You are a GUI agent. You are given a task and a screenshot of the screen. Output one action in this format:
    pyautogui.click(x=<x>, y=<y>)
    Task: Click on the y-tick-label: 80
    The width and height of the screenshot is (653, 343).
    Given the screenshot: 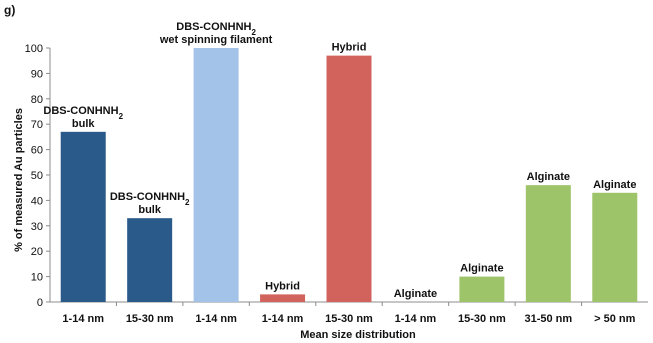 What is the action you would take?
    pyautogui.click(x=37, y=100)
    